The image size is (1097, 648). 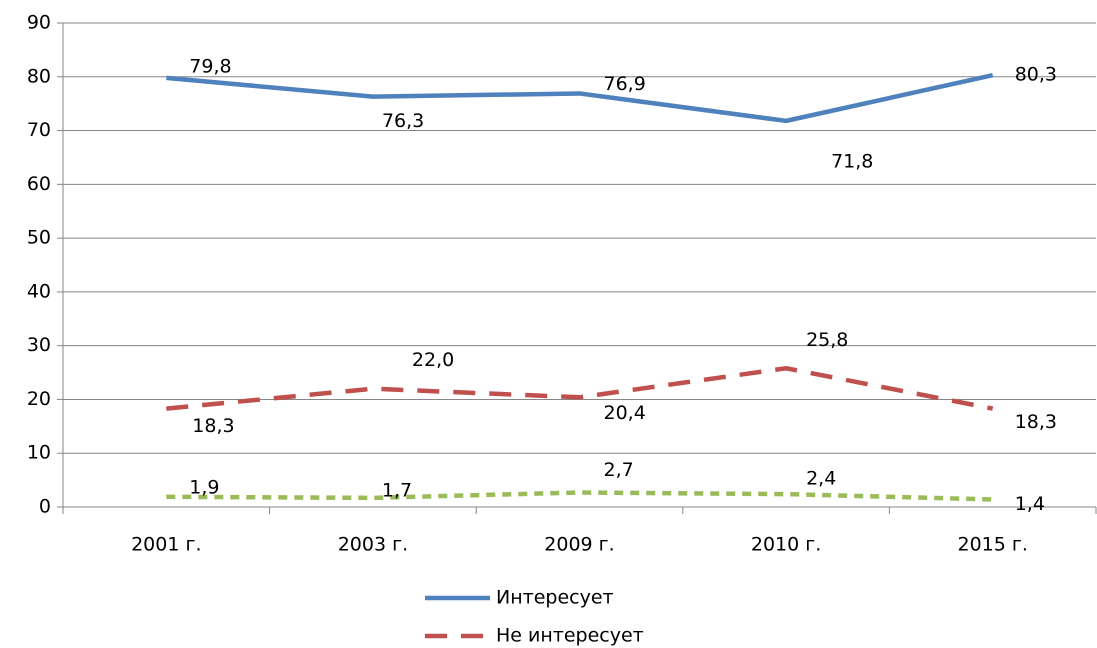 What do you see at coordinates (39, 345) in the screenshot?
I see `y-tick-label: 30` at bounding box center [39, 345].